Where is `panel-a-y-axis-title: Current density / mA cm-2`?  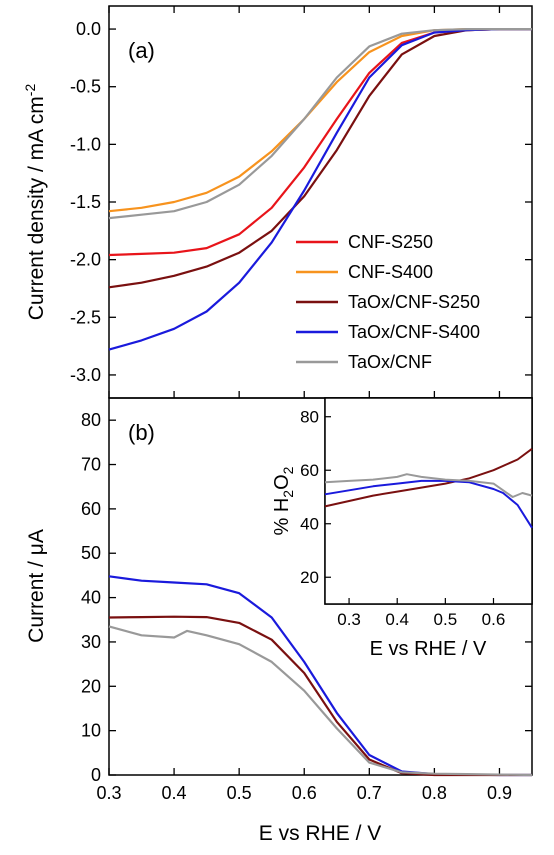
panel-a-y-axis-title: Current density / mA cm-2 is located at coordinates (35, 202).